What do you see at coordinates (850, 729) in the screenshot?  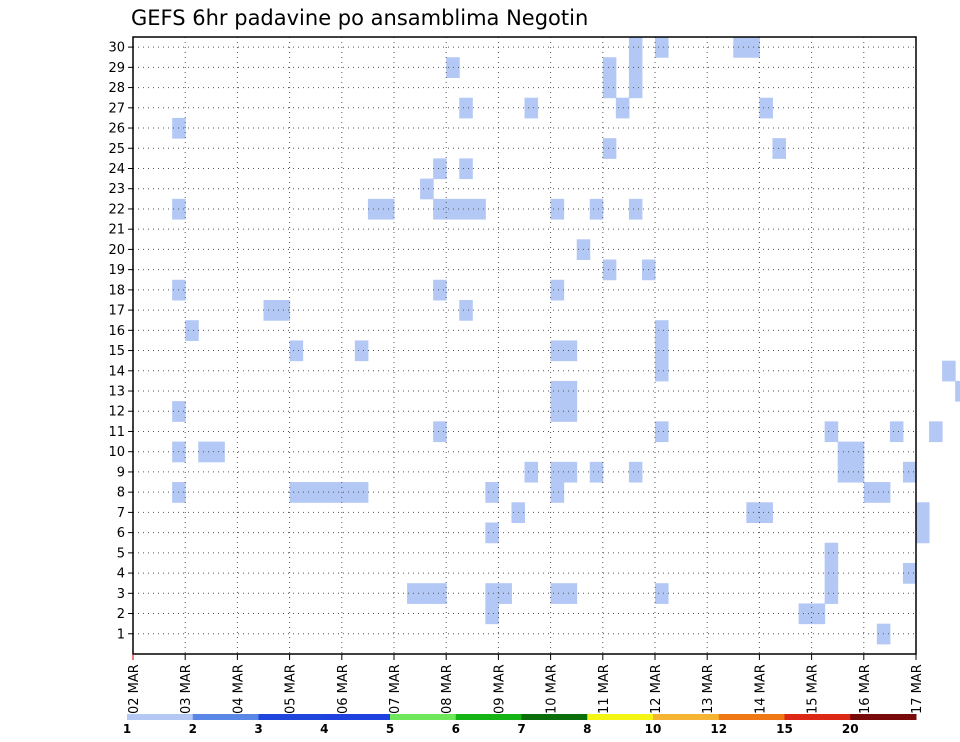 I see `legend-label: 20` at bounding box center [850, 729].